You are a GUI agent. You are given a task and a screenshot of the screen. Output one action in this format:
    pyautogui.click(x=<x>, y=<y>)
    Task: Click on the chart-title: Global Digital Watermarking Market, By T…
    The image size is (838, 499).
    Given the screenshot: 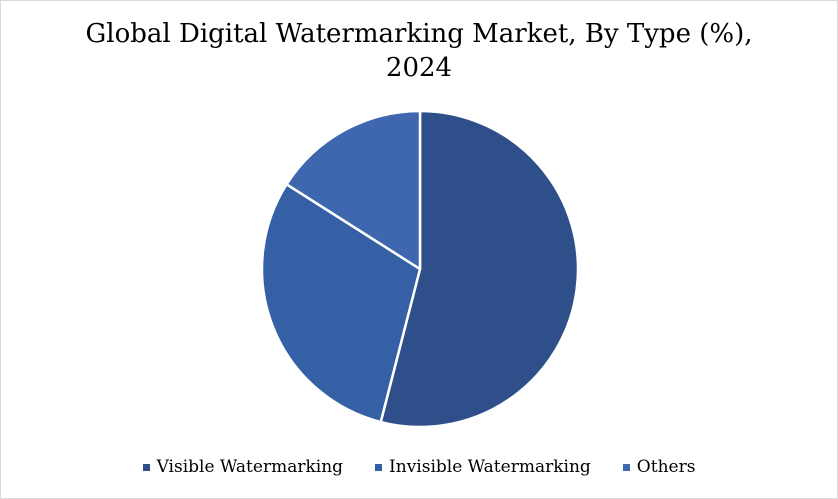 What is the action you would take?
    pyautogui.click(x=419, y=51)
    